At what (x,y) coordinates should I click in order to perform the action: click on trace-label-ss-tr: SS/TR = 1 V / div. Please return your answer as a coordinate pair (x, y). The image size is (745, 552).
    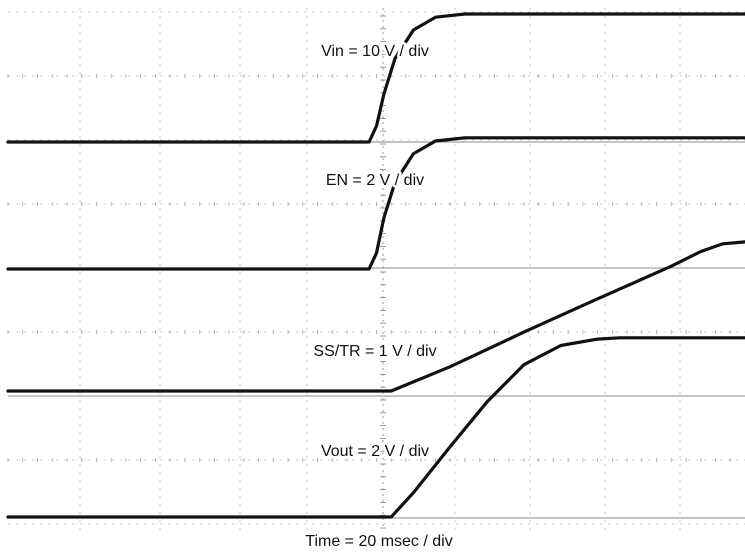
    Looking at the image, I should click on (374, 351).